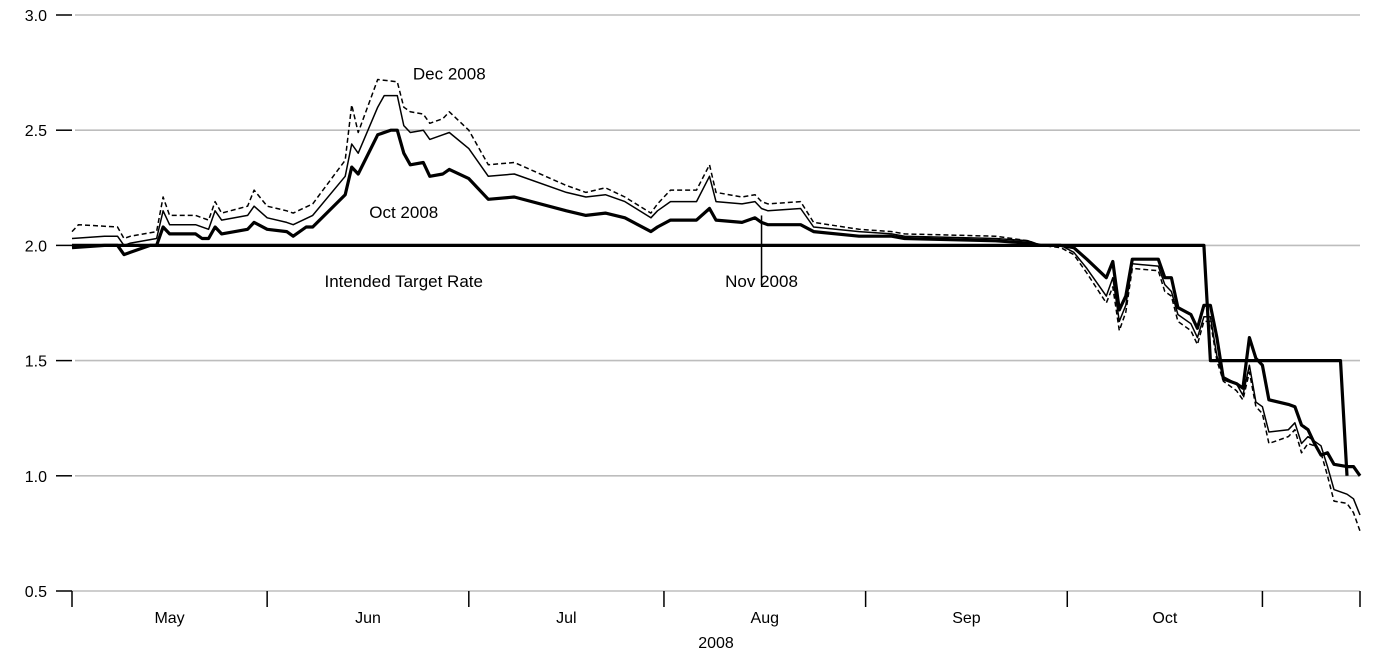  What do you see at coordinates (368, 618) in the screenshot?
I see `x-tick-label: Jun` at bounding box center [368, 618].